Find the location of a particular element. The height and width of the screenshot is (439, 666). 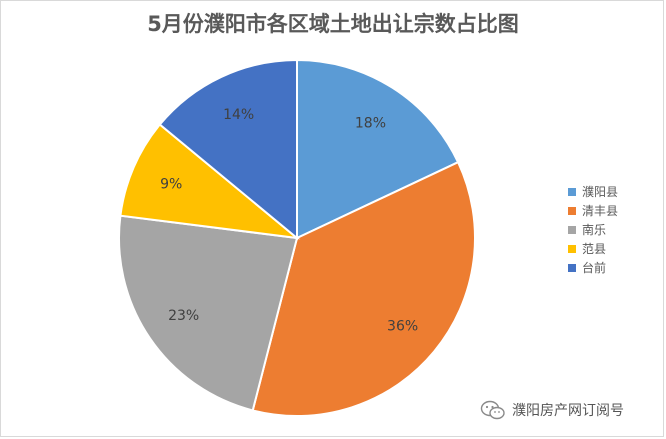

legend-item-5: 台前 is located at coordinates (593, 267).